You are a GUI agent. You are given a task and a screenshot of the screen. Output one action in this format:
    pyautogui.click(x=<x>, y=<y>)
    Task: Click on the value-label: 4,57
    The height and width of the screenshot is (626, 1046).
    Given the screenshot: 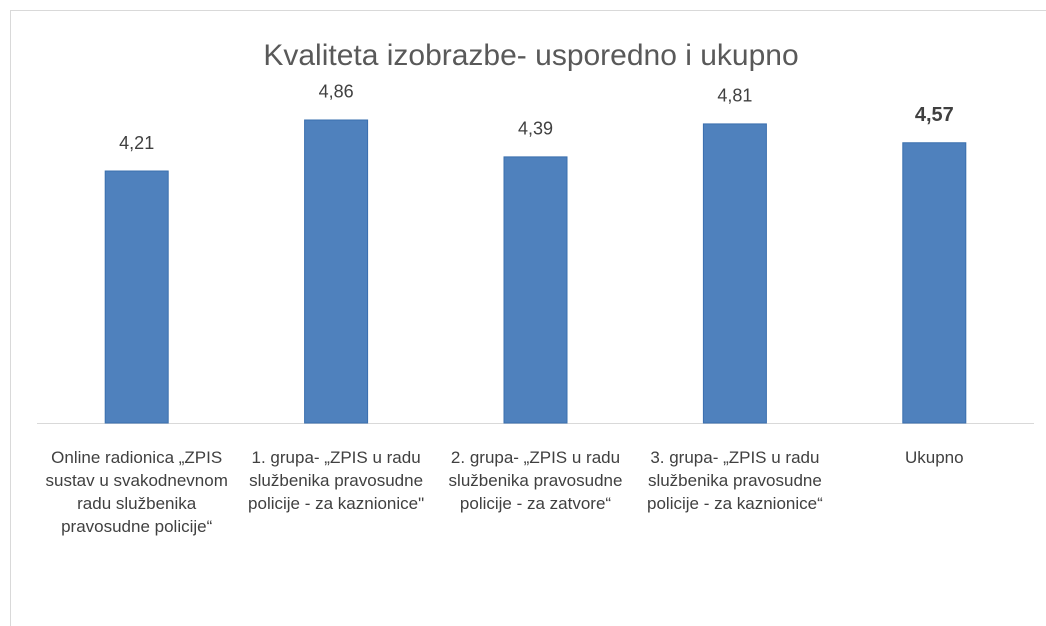 What is the action you would take?
    pyautogui.click(x=934, y=115)
    